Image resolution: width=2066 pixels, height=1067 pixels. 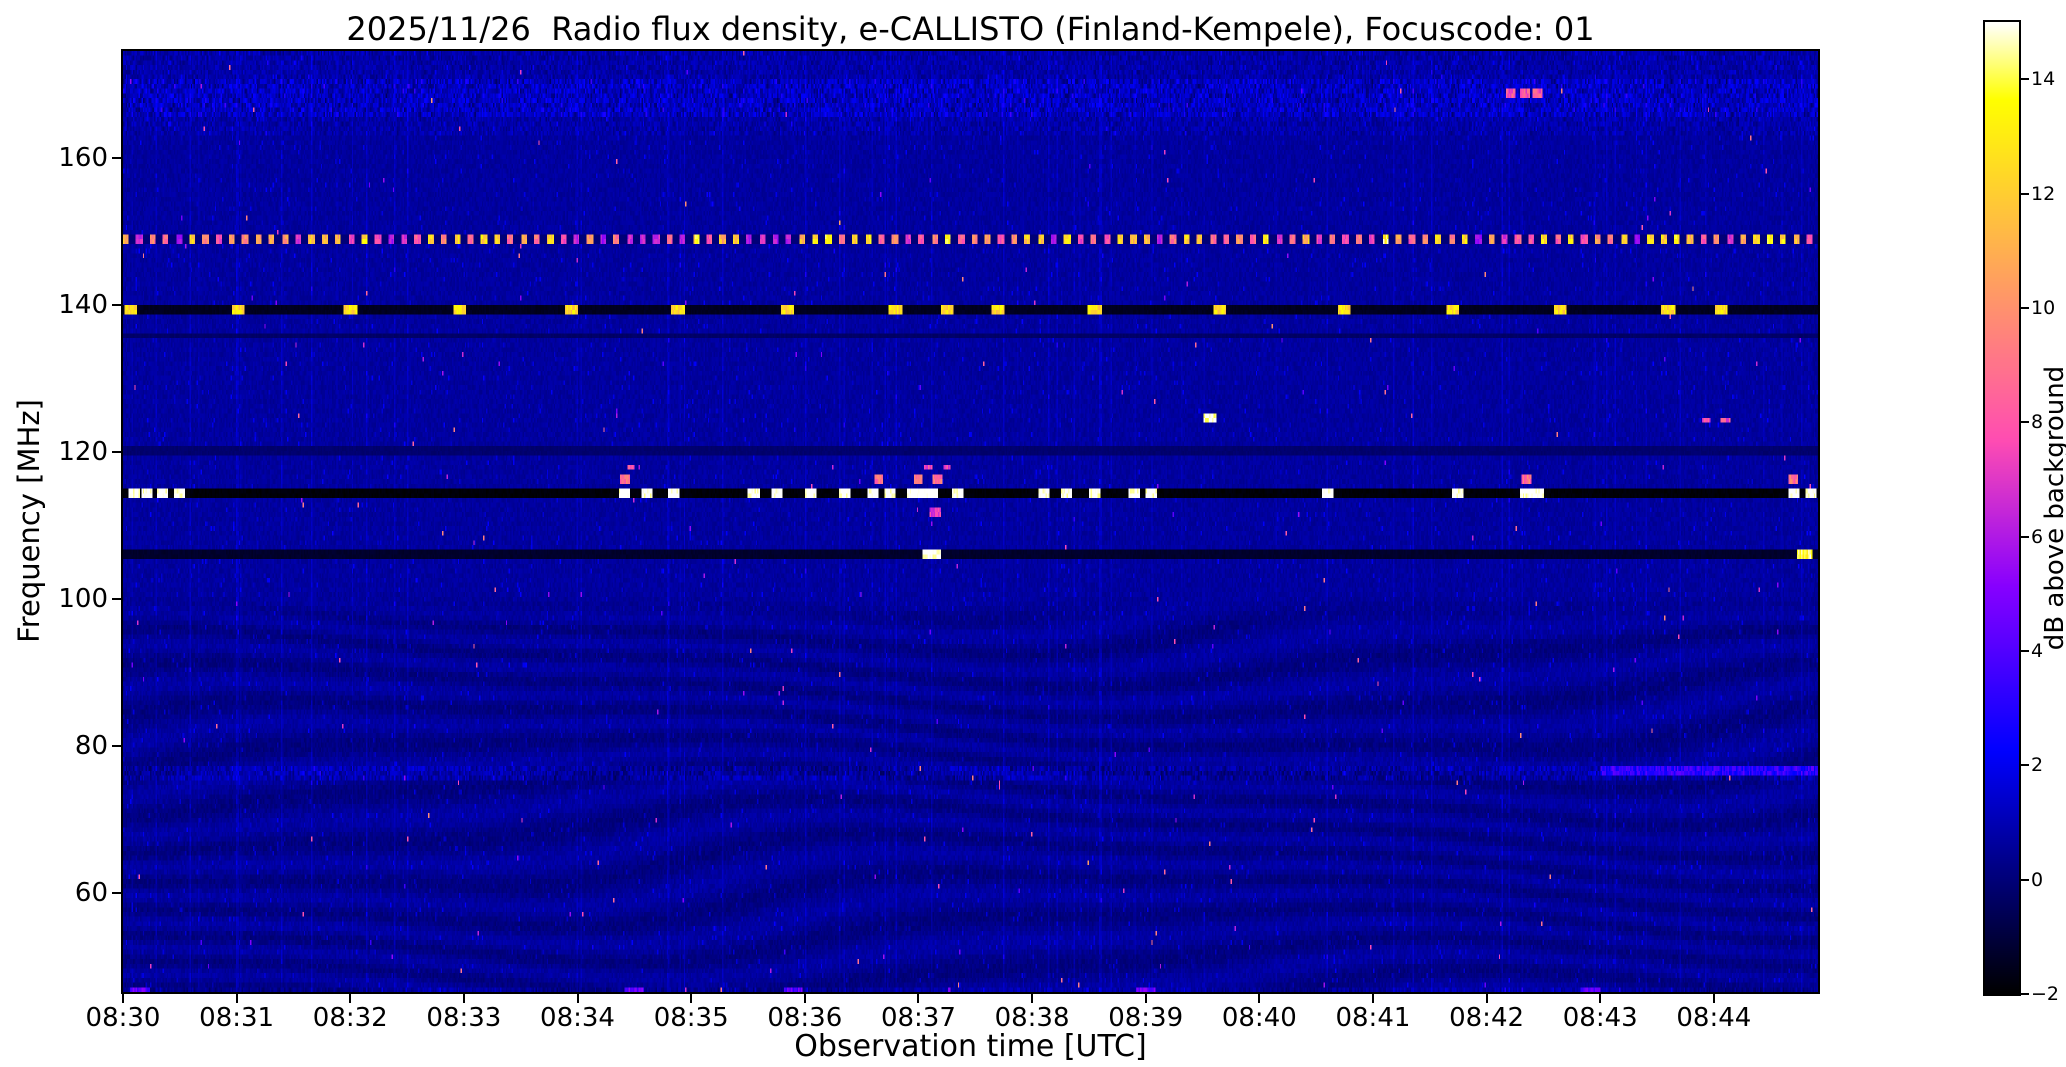 What do you see at coordinates (350, 1018) in the screenshot?
I see `x-tick-label: 08:32` at bounding box center [350, 1018].